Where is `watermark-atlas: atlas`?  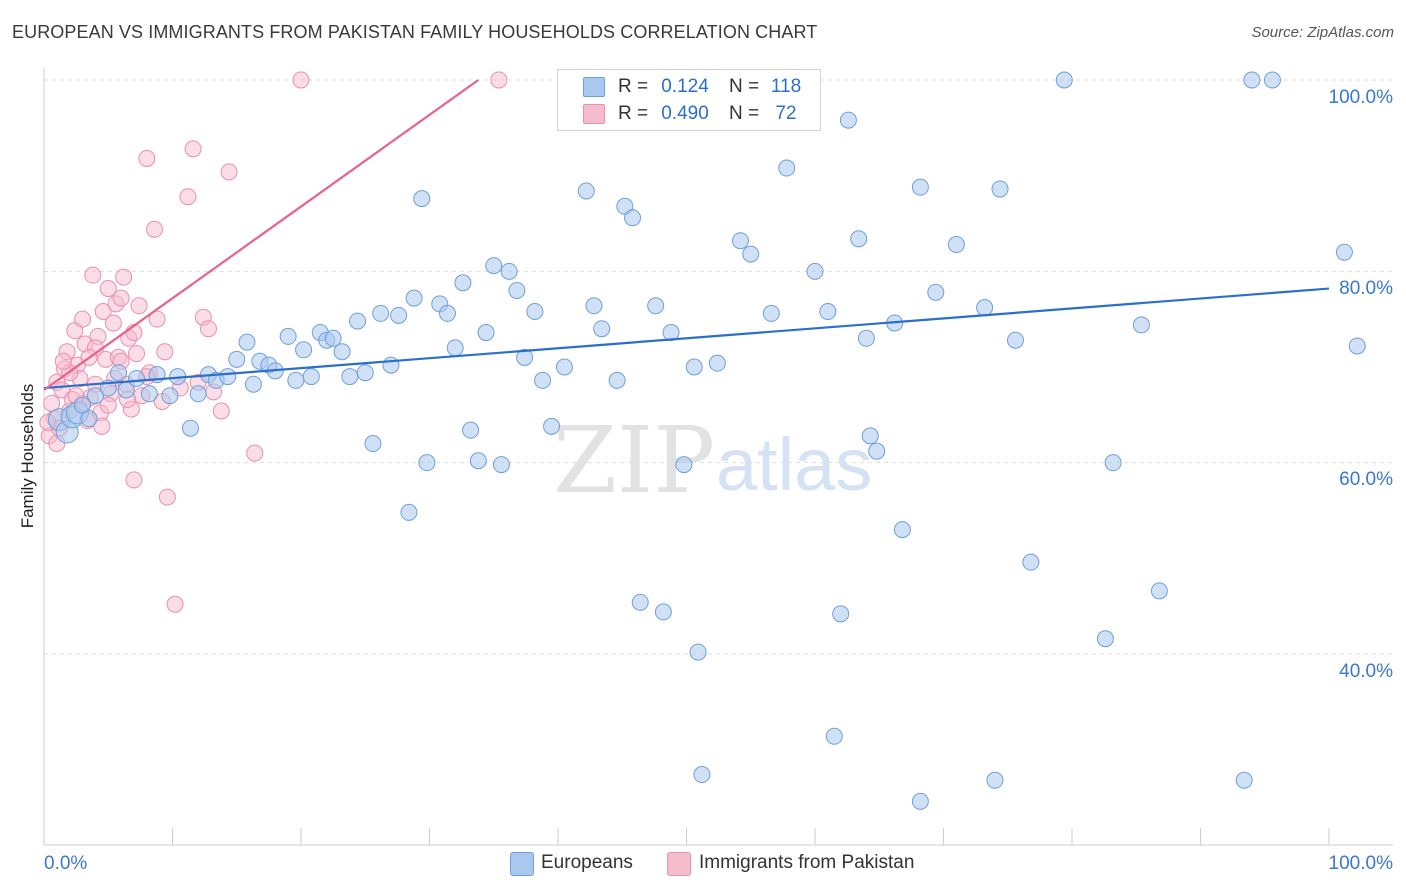
watermark-atlas: atlas is located at coordinates (794, 464).